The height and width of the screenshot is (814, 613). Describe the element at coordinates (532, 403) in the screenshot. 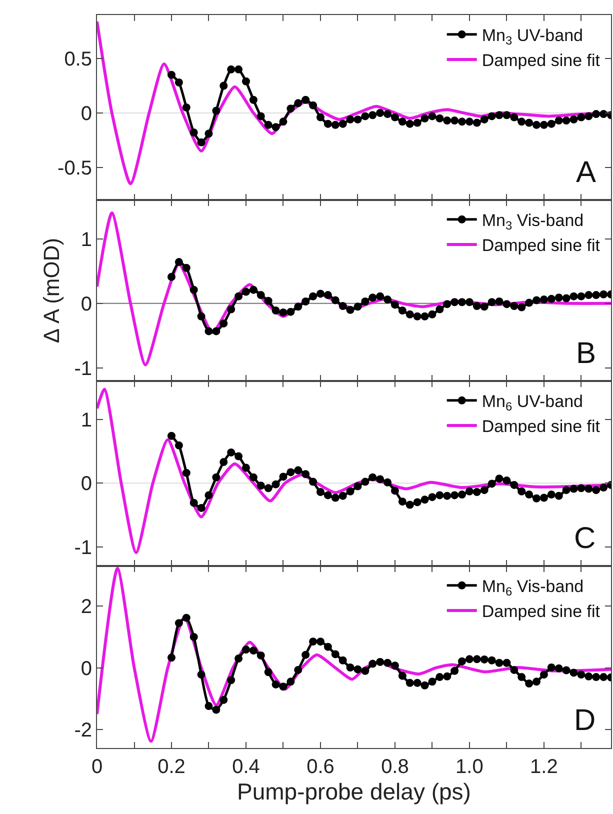

I see `legend-label: Mn$_{6}$ UV-band` at that location.